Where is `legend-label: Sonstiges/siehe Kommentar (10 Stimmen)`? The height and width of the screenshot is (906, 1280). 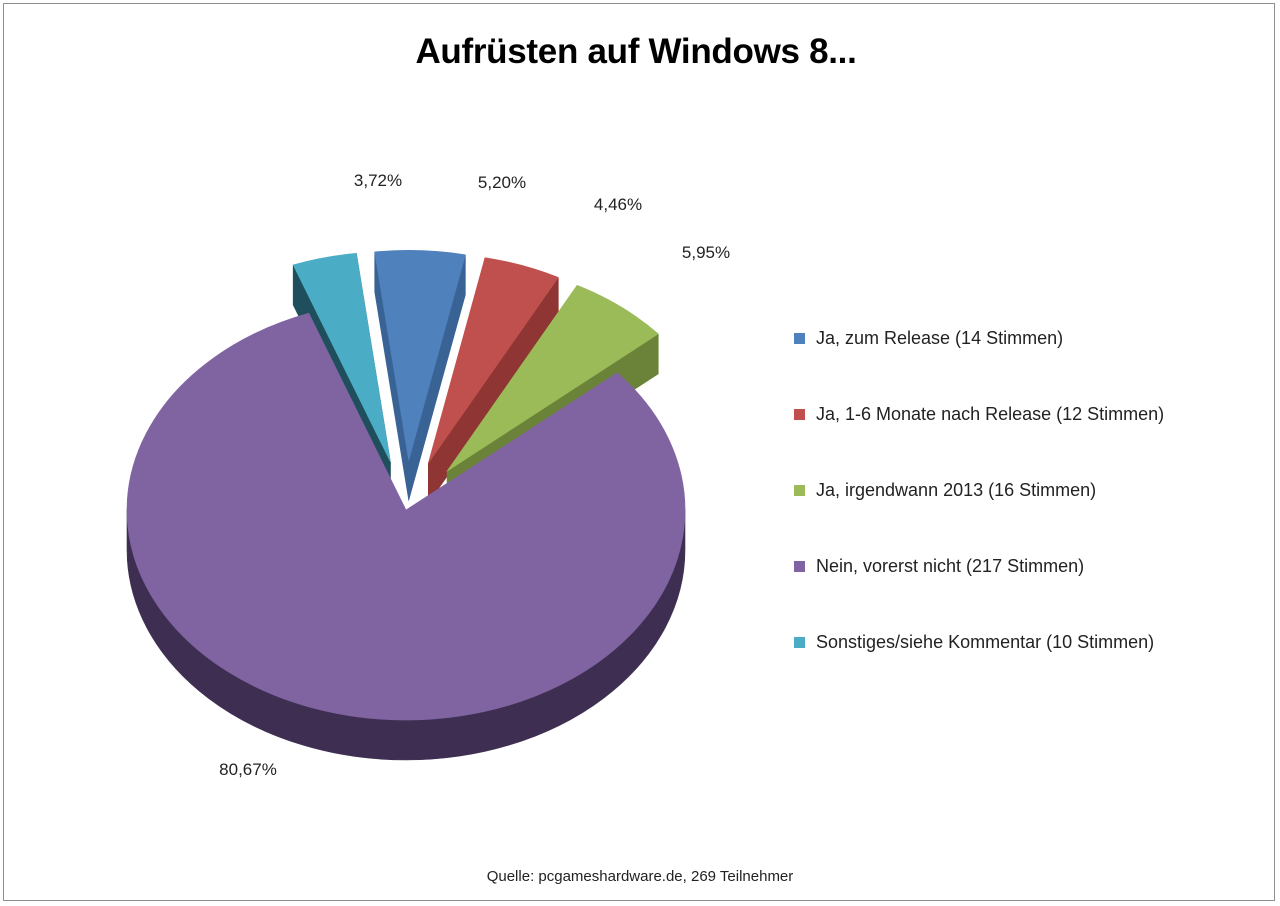
legend-label: Sonstiges/siehe Kommentar (10 Stimmen) is located at coordinates (985, 642).